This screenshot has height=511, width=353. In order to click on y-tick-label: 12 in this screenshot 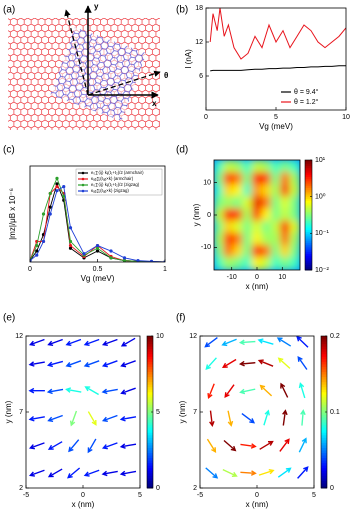, I will do `click(19, 336)`.